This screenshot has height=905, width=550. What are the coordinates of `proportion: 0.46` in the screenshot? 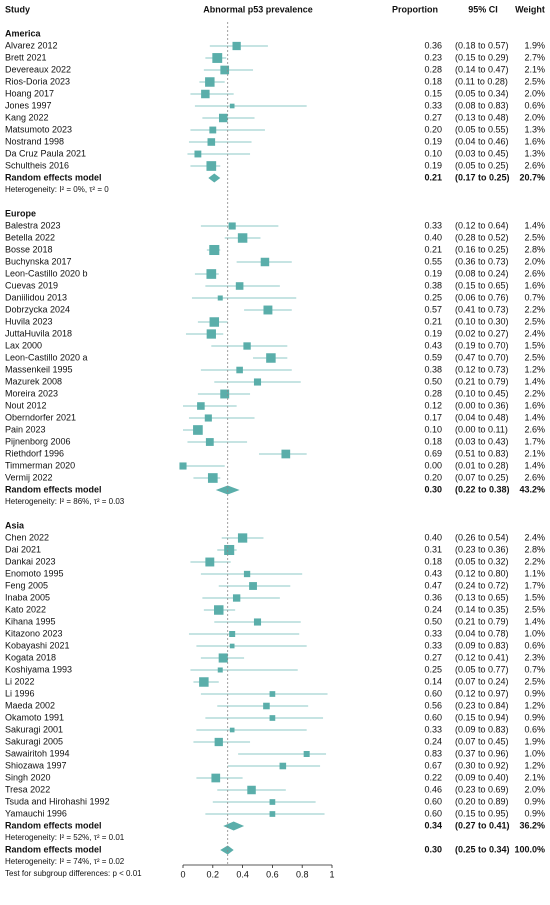 It's located at (433, 789).